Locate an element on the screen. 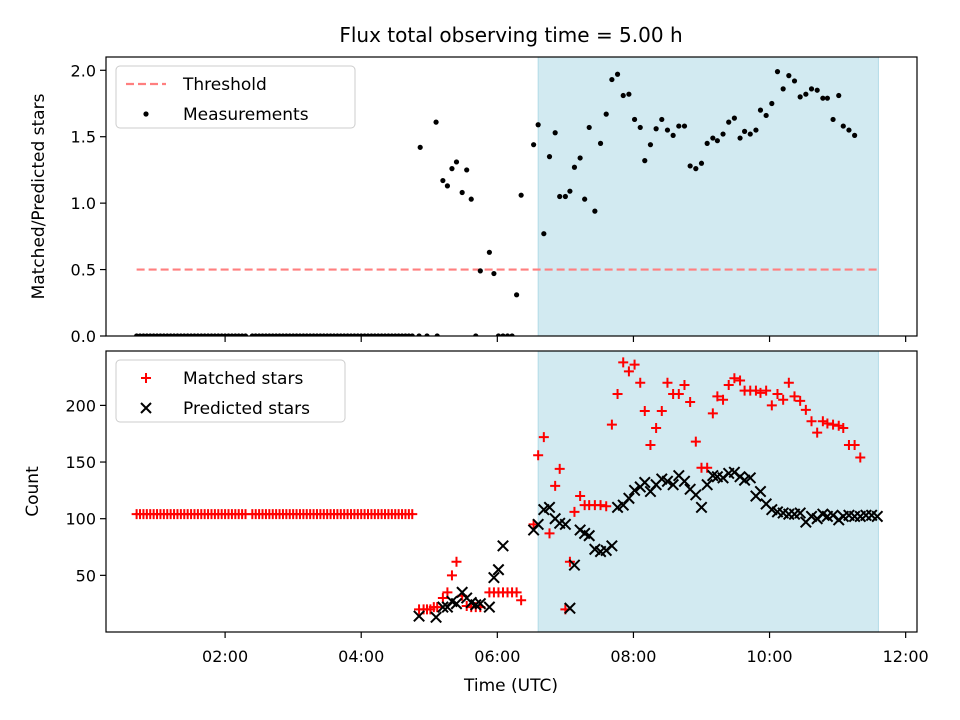 The image size is (960, 720). legend-label: Threshold is located at coordinates (224, 85).